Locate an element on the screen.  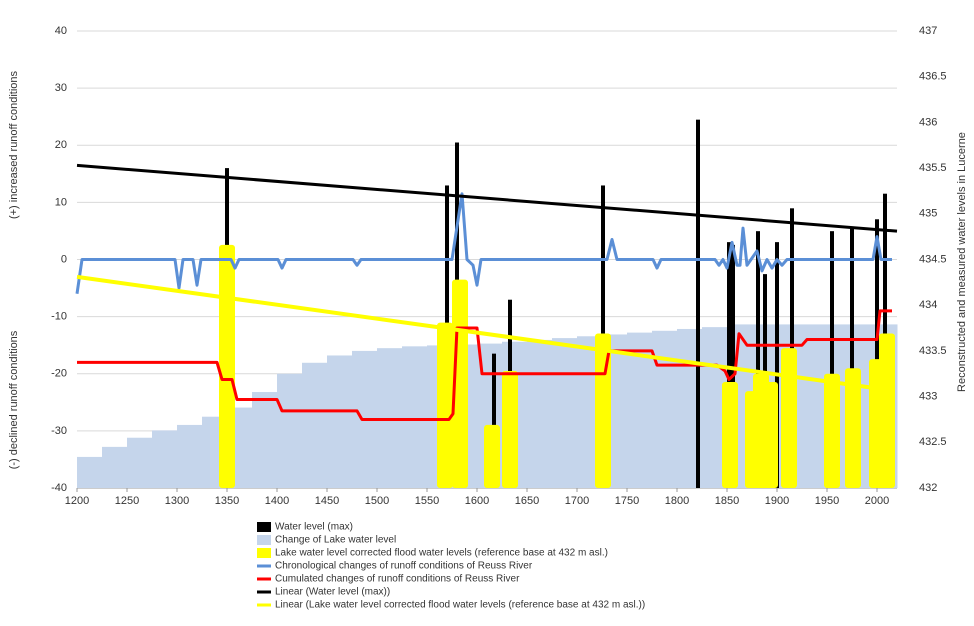
x-tick-label: 1500 is located at coordinates (377, 501).